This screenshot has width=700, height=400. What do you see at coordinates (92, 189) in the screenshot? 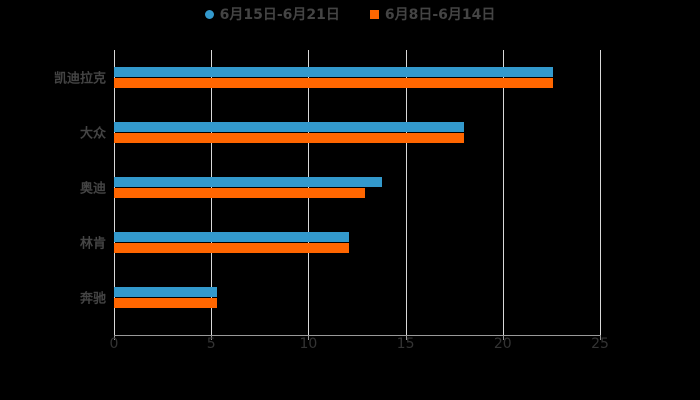
I see `category-label: 奥迪` at bounding box center [92, 189].